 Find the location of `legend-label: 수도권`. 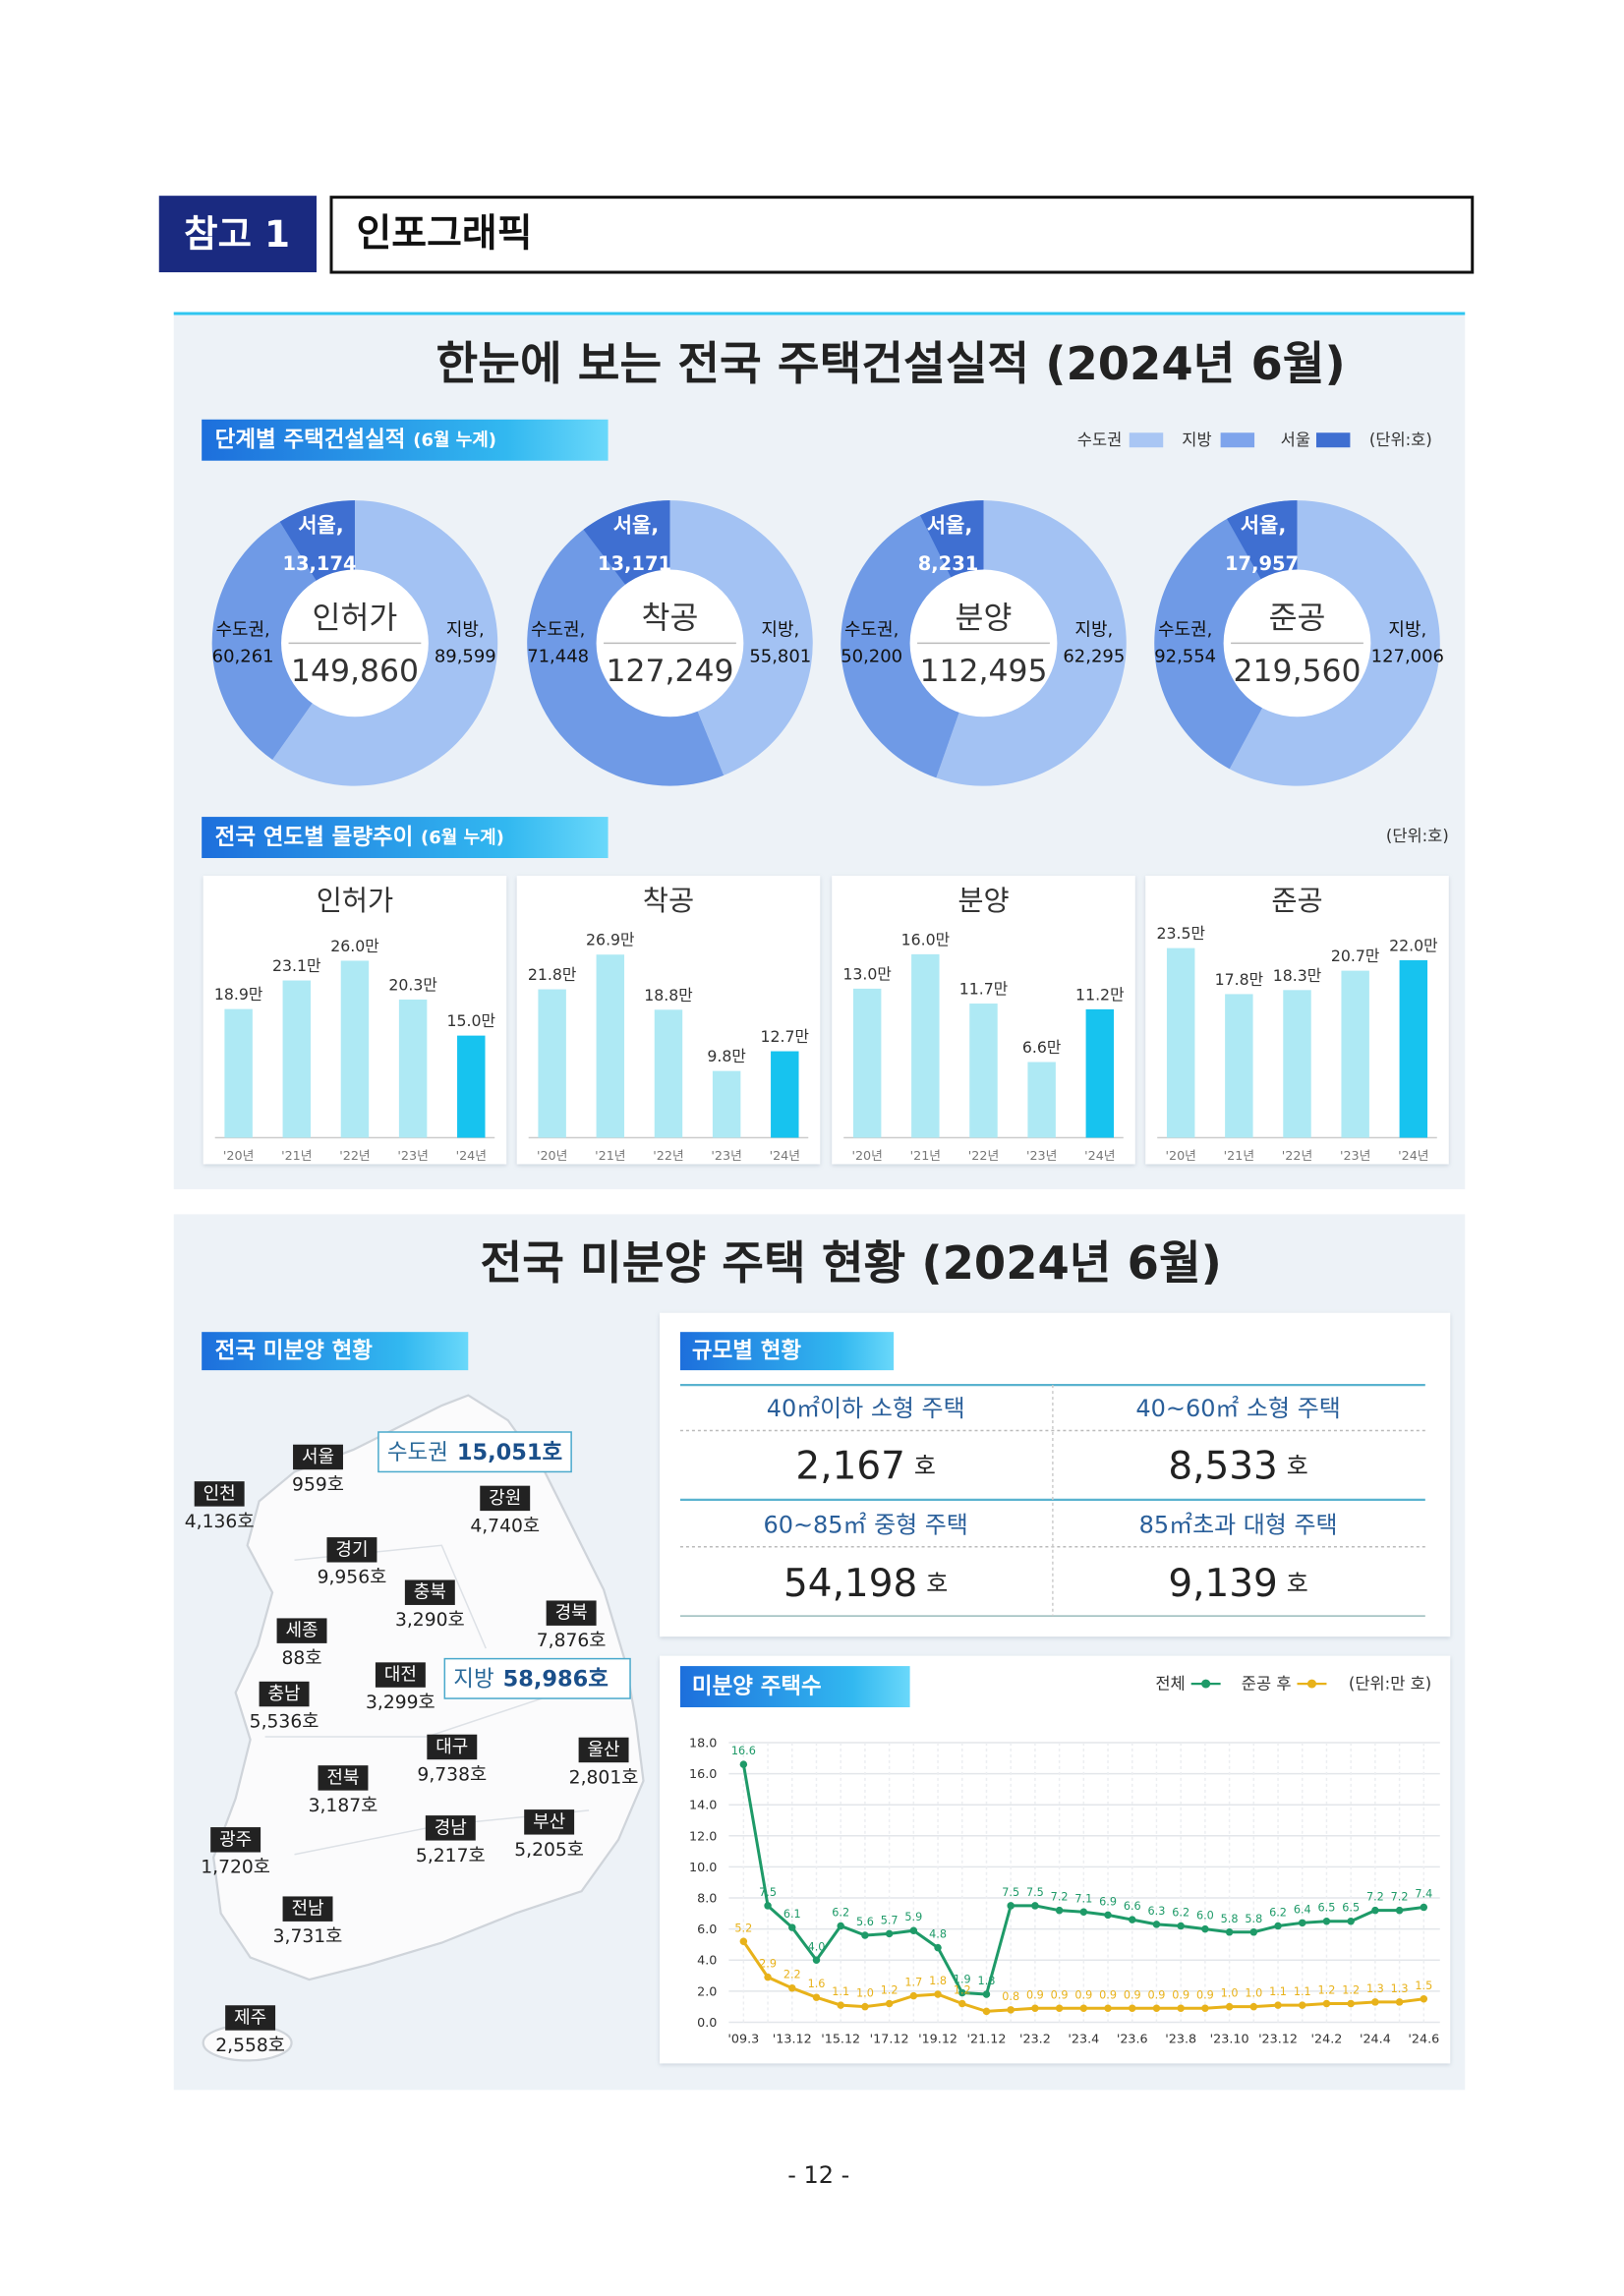

legend-label: 수도권 is located at coordinates (1099, 440).